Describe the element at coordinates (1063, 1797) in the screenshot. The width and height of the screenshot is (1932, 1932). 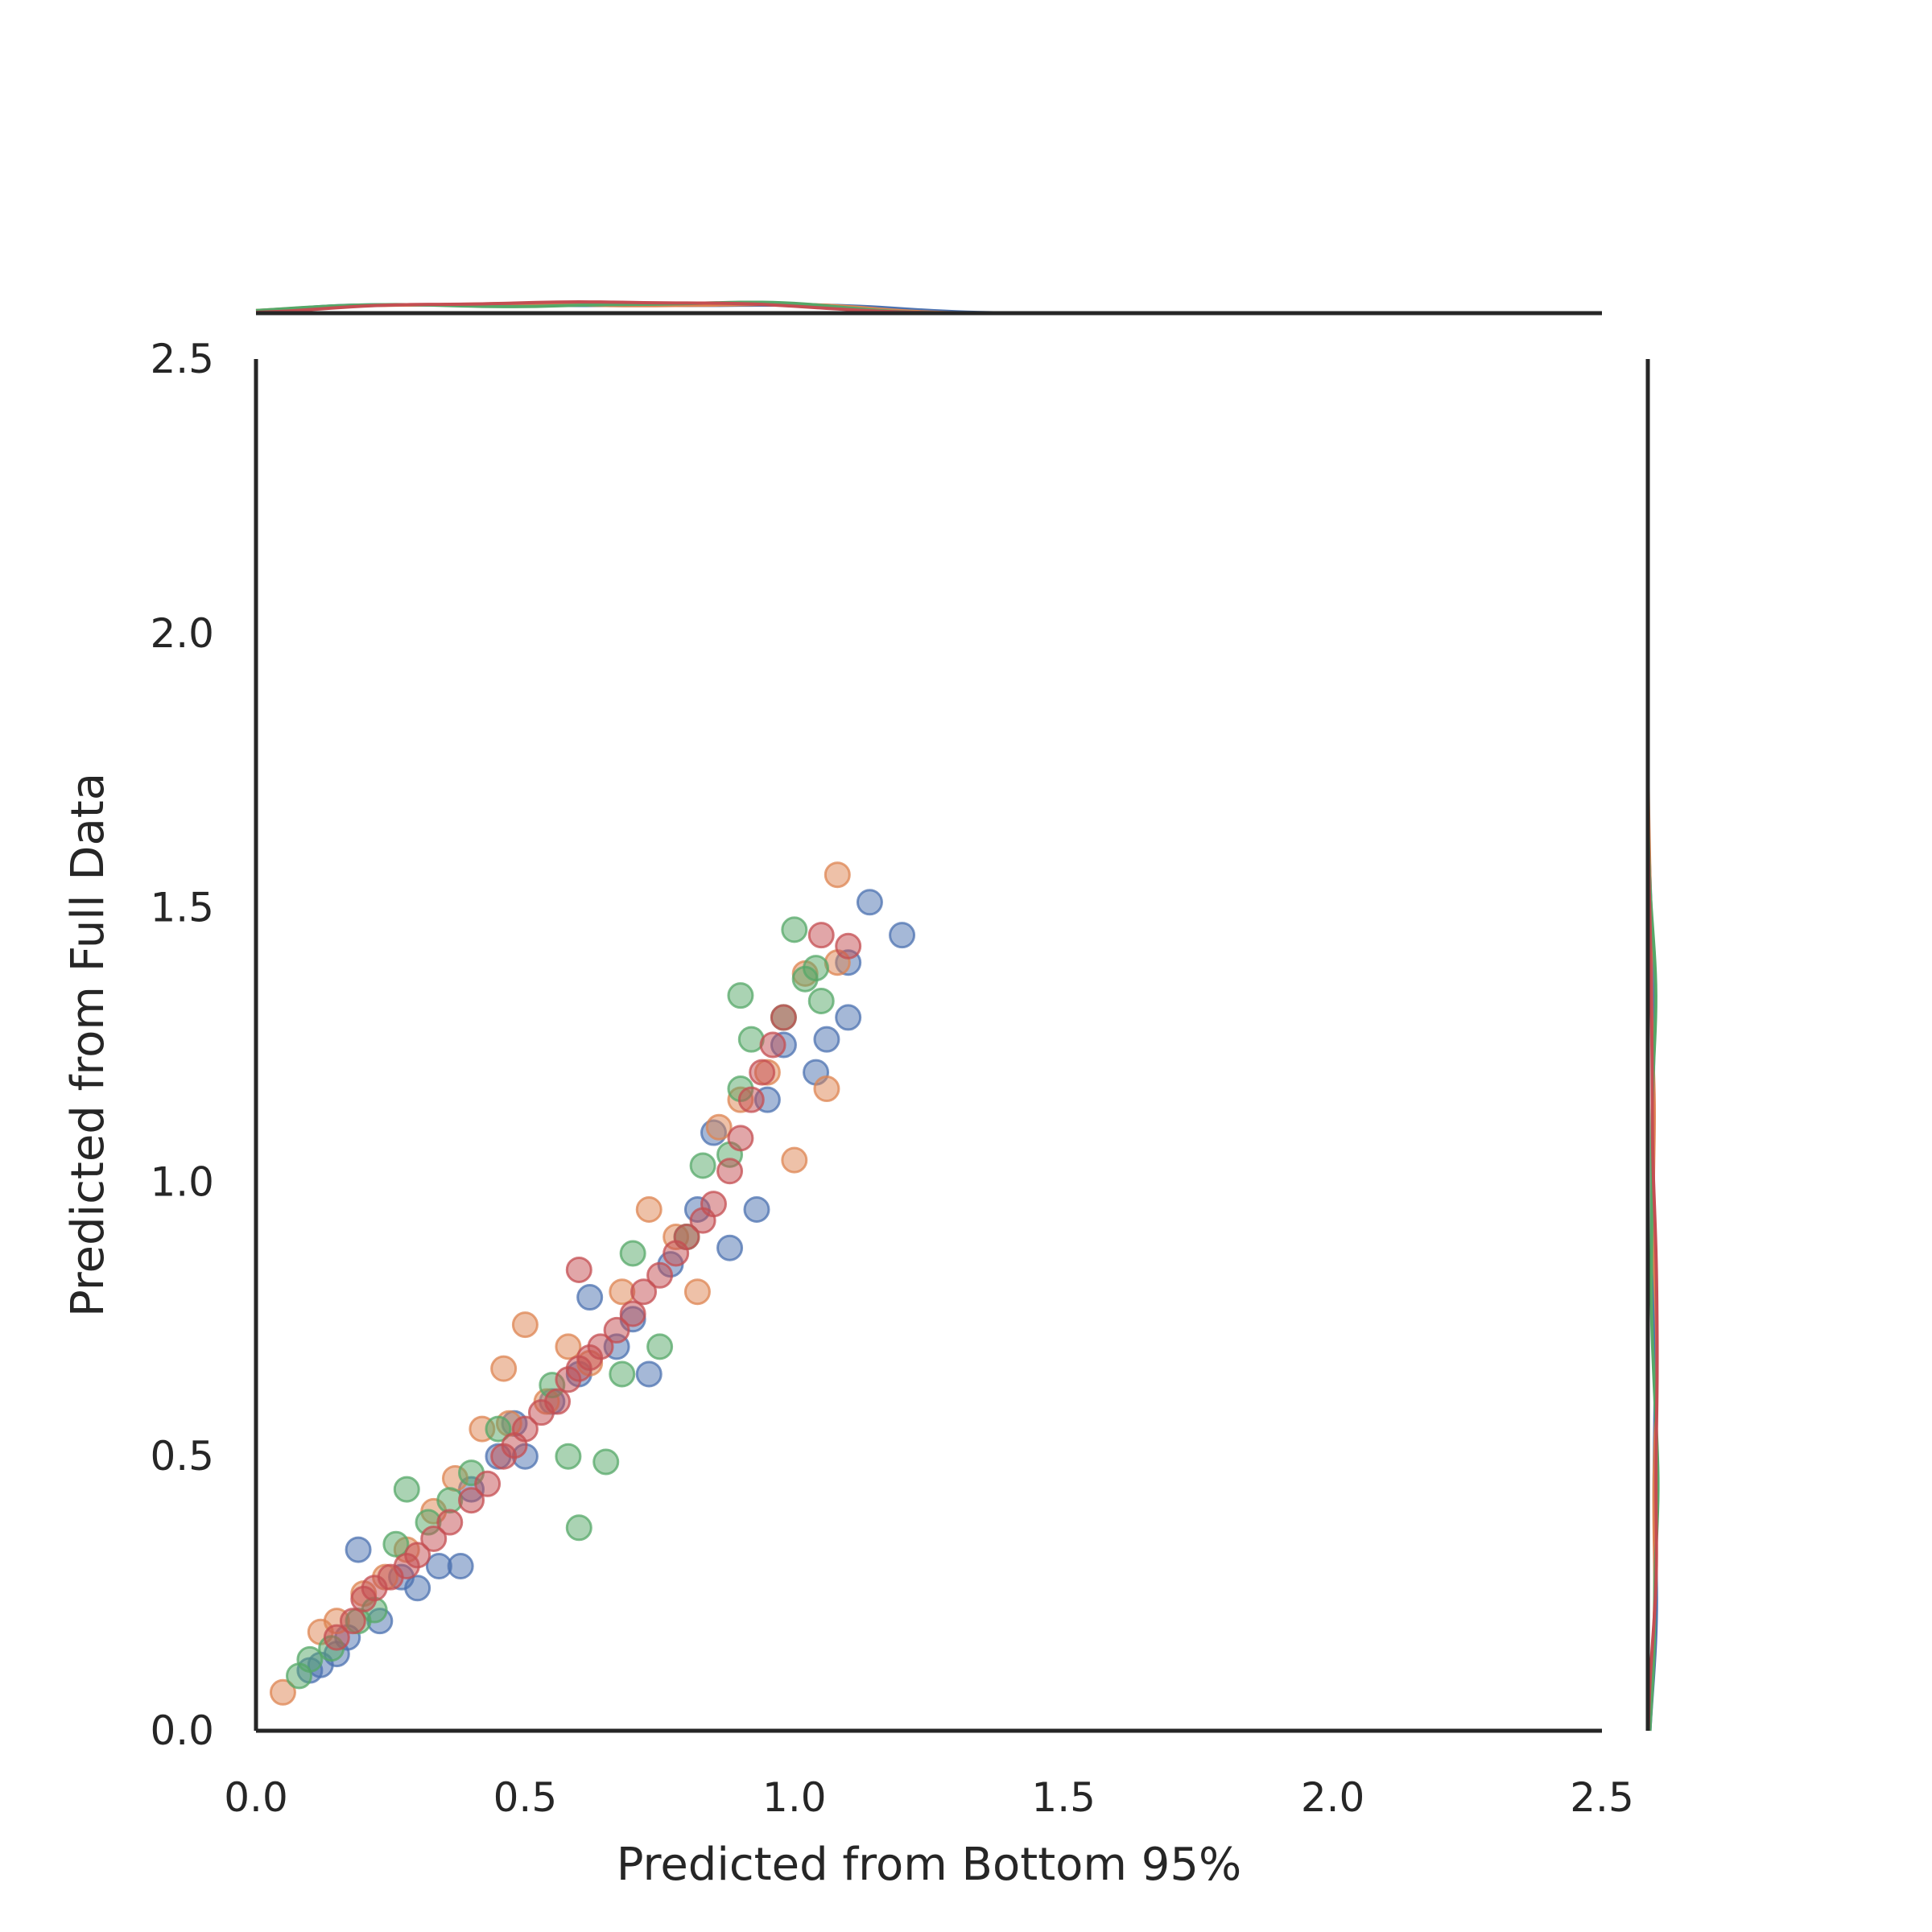
I see `x-tick-label: 1.5` at that location.